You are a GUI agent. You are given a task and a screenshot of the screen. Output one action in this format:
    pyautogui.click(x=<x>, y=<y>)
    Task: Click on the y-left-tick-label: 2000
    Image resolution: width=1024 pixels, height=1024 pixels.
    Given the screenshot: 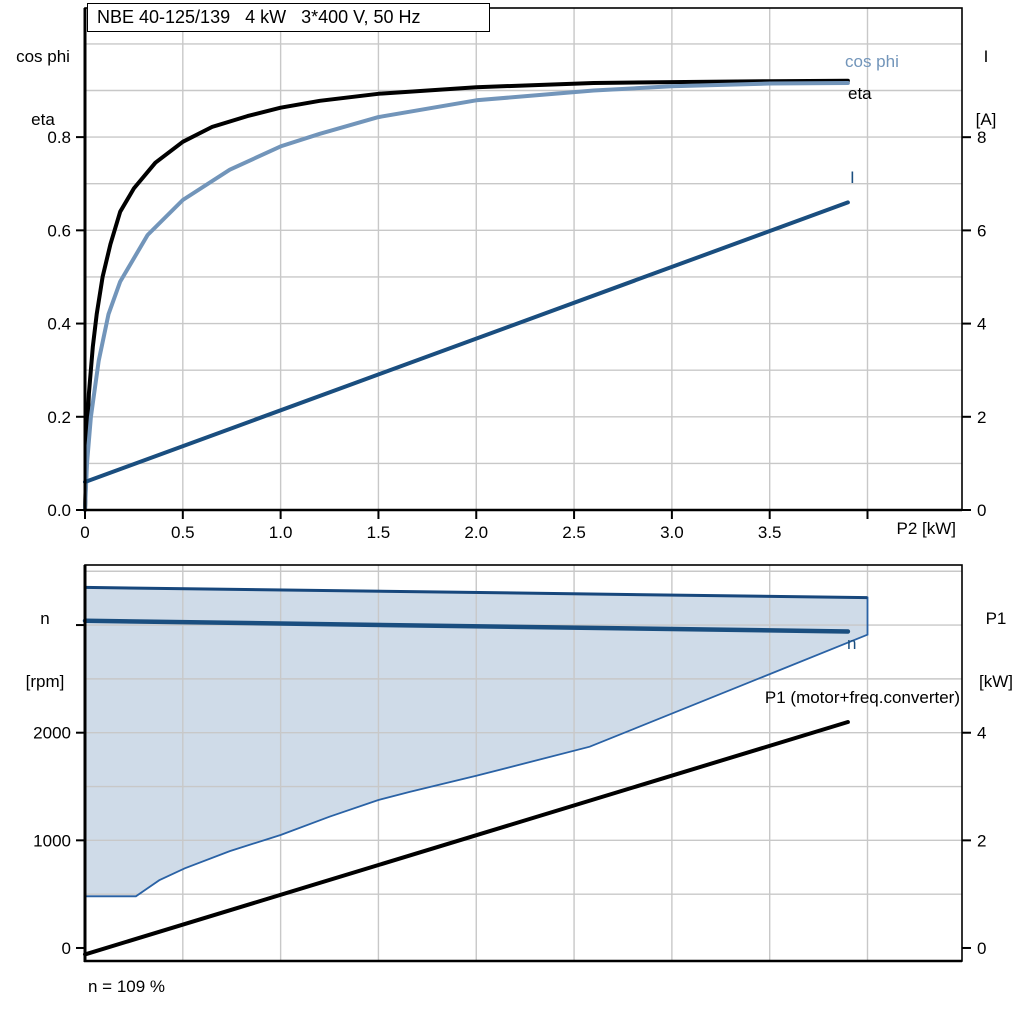 What is the action you would take?
    pyautogui.click(x=52, y=733)
    